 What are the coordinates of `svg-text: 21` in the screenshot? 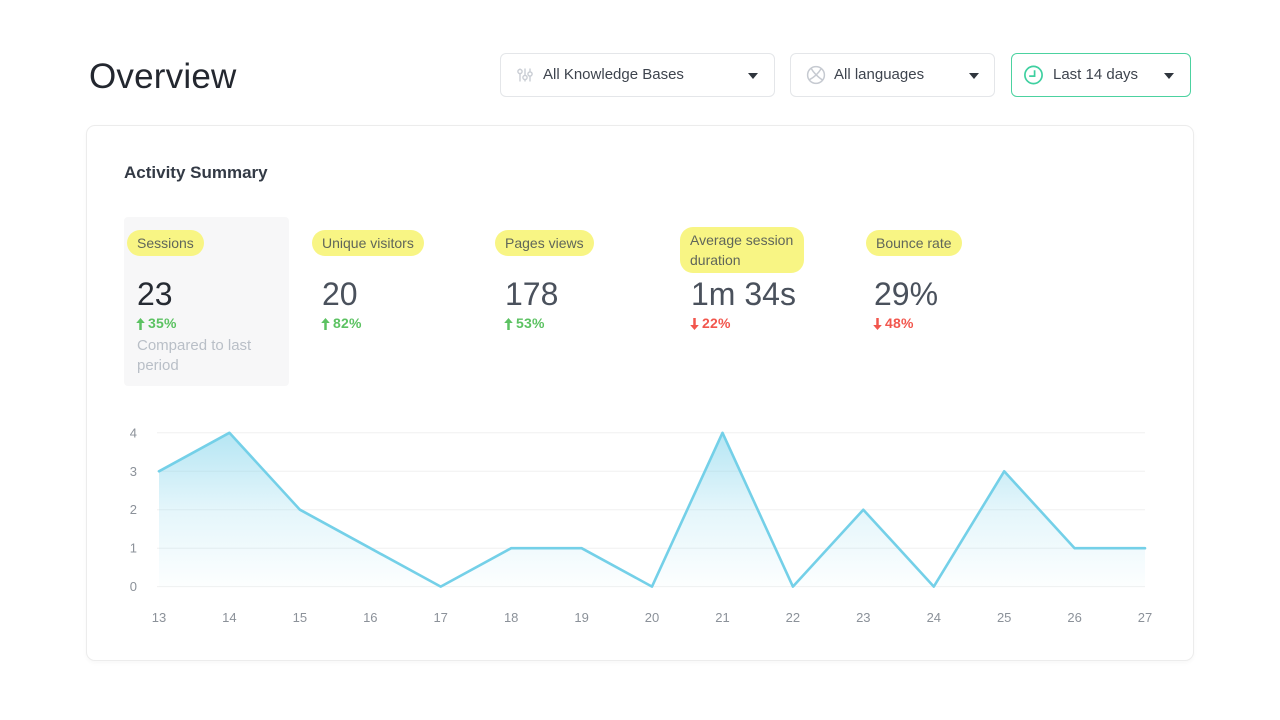 It's located at (722, 617).